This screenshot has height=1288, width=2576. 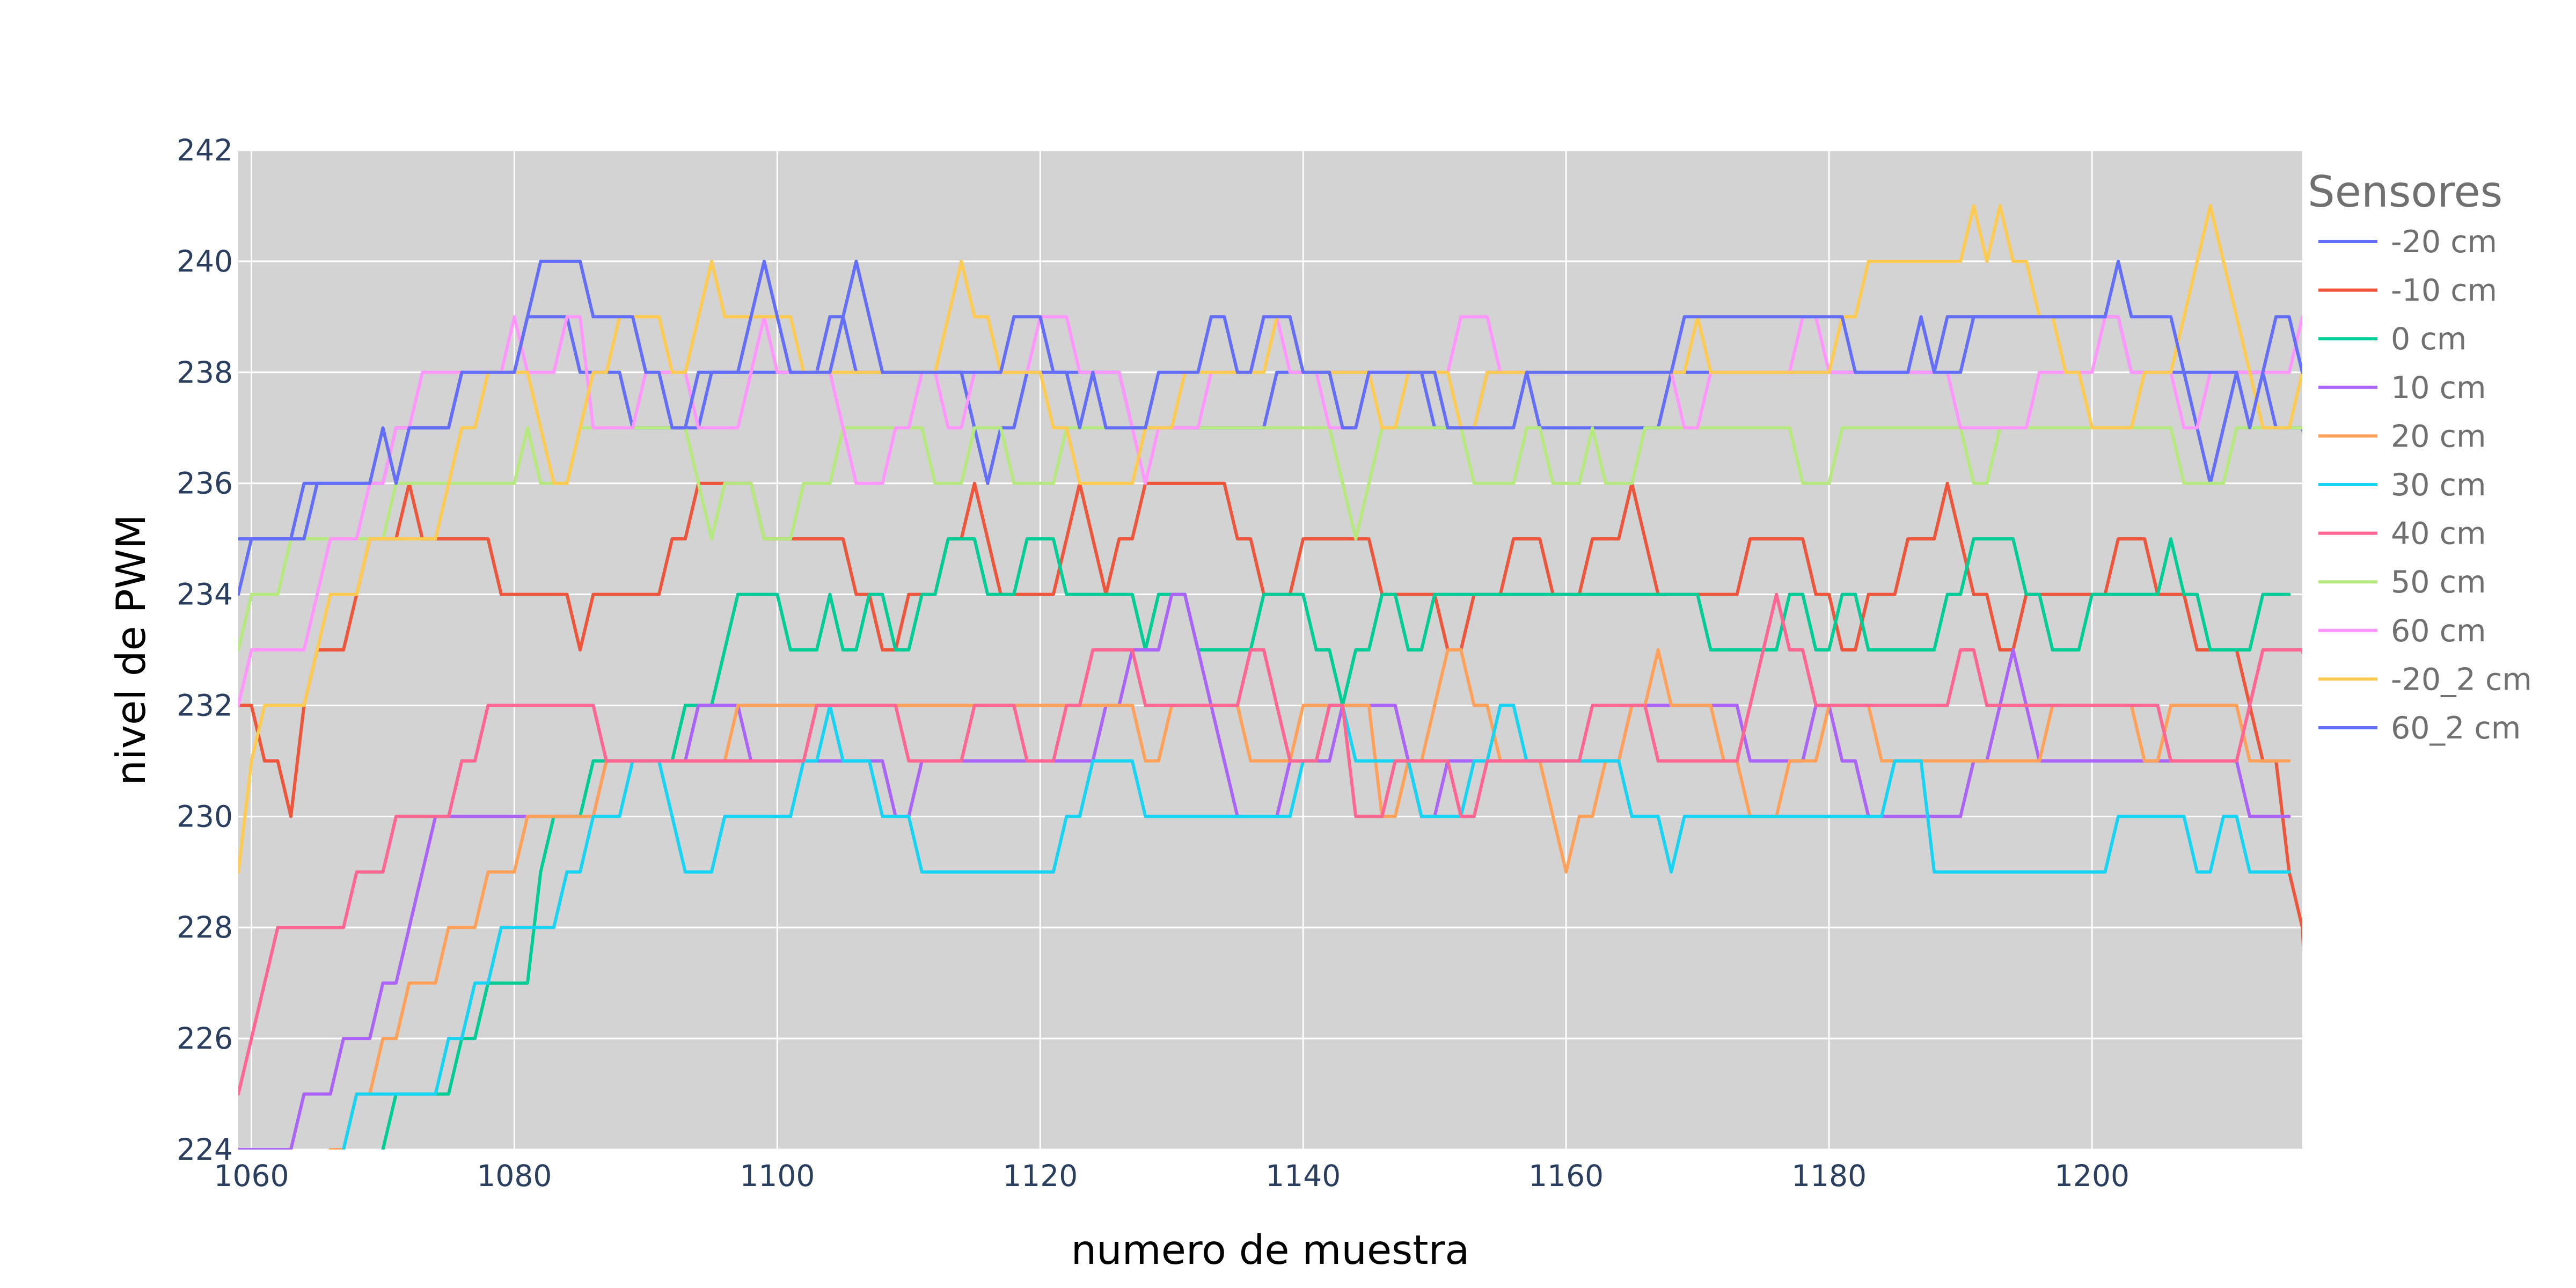 I want to click on x-tick-label: 1100, so click(x=777, y=1176).